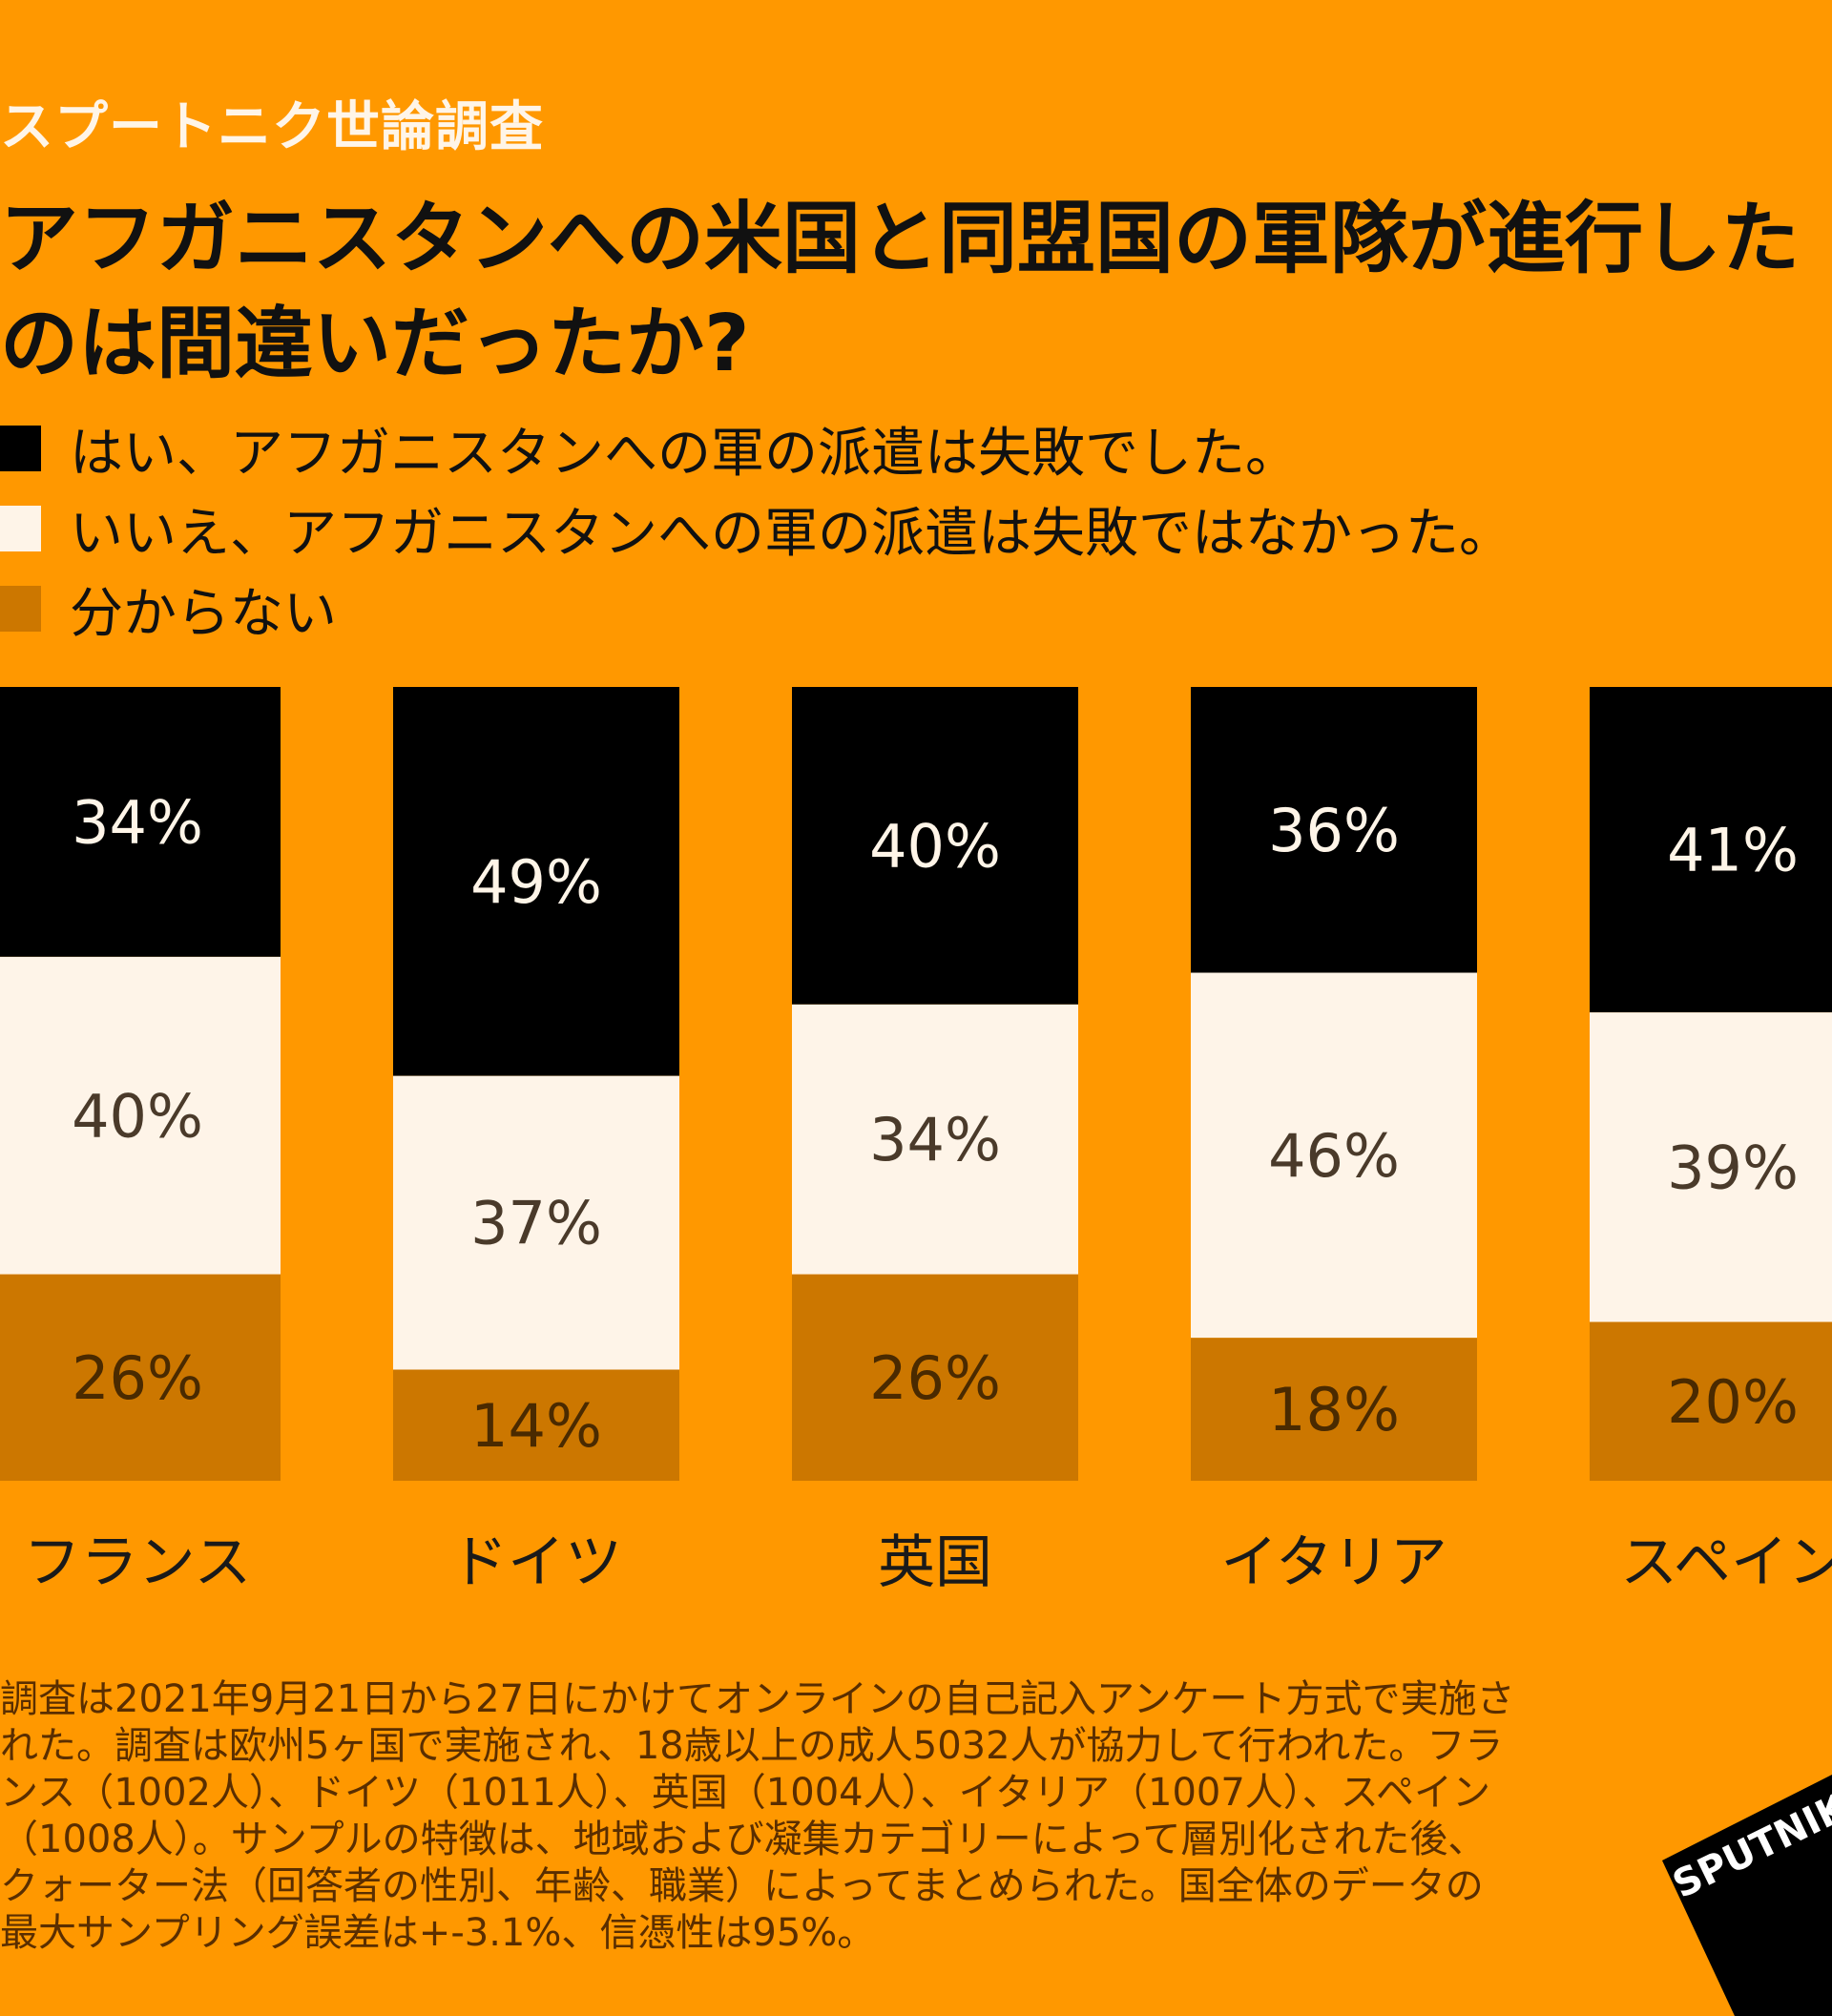 The width and height of the screenshot is (1832, 2016). I want to click on legend-item-no: いいえ、アフガニスタンへの軍の派遣は失敗ではなかった。, so click(756, 528).